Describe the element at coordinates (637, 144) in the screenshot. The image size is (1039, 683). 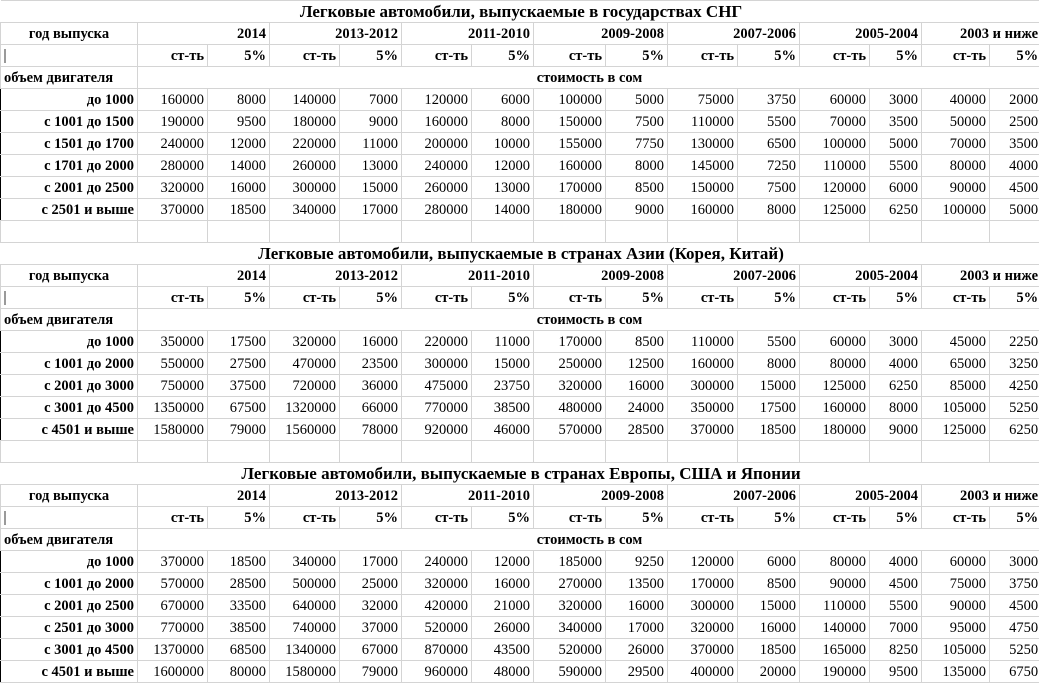
I see `percent-cell: 7750` at that location.